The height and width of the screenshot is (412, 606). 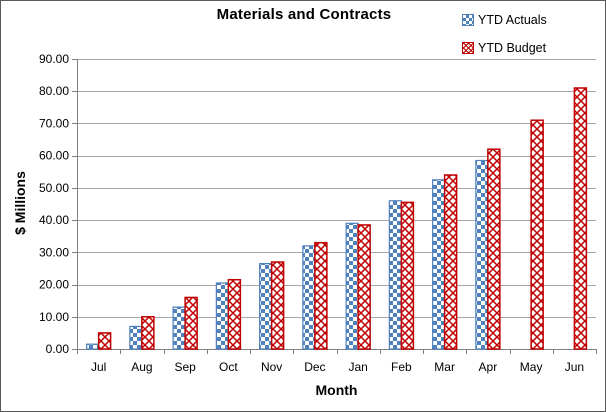 What do you see at coordinates (407, 275) in the screenshot?
I see `bar-budget-feb` at bounding box center [407, 275].